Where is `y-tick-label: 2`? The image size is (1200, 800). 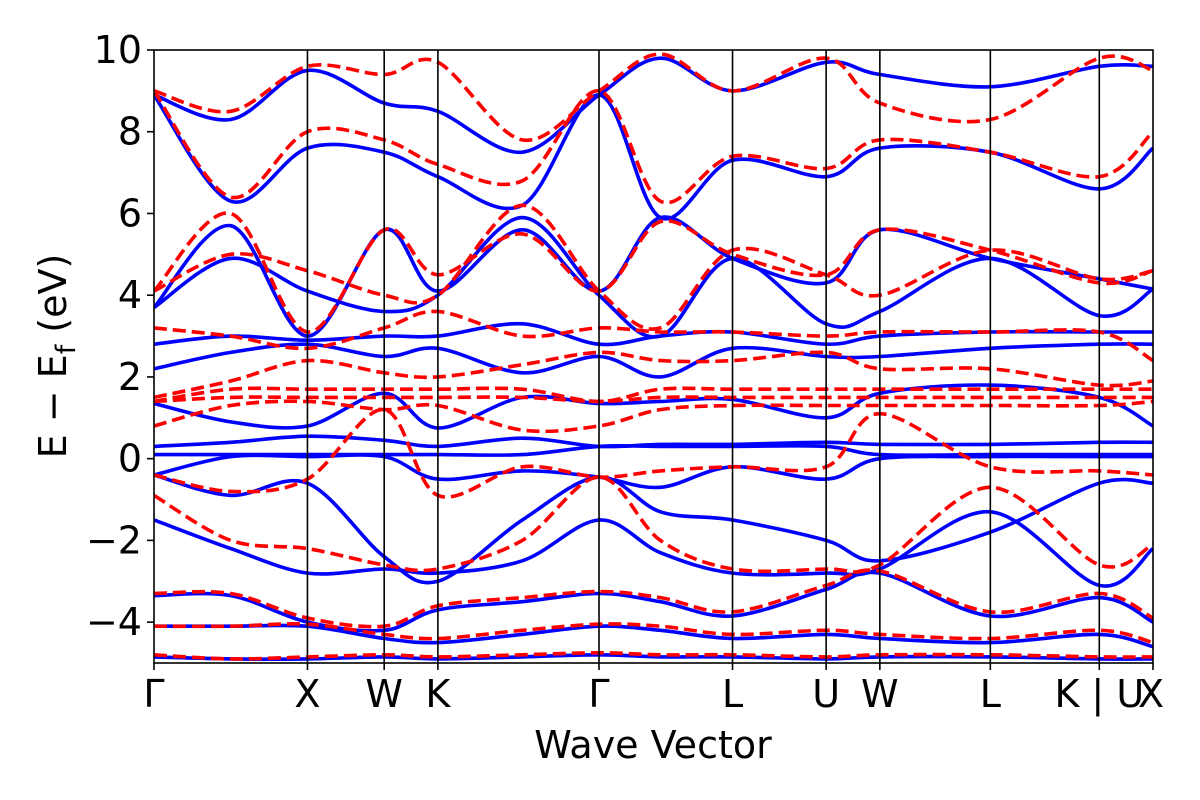
y-tick-label: 2 is located at coordinates (130, 377).